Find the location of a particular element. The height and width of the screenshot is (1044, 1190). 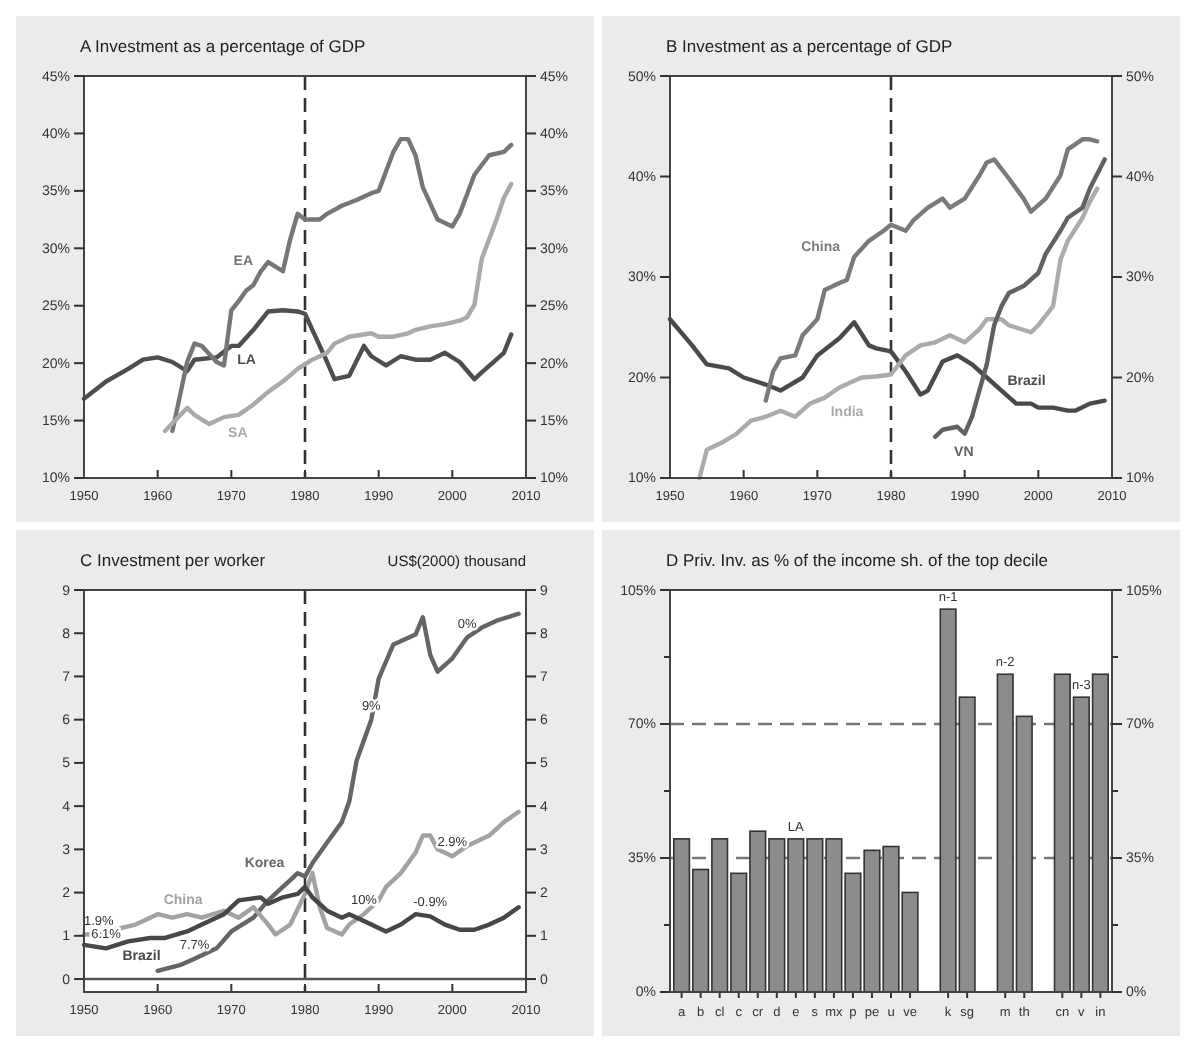

chart-title: C Investment per worker is located at coordinates (173, 560).